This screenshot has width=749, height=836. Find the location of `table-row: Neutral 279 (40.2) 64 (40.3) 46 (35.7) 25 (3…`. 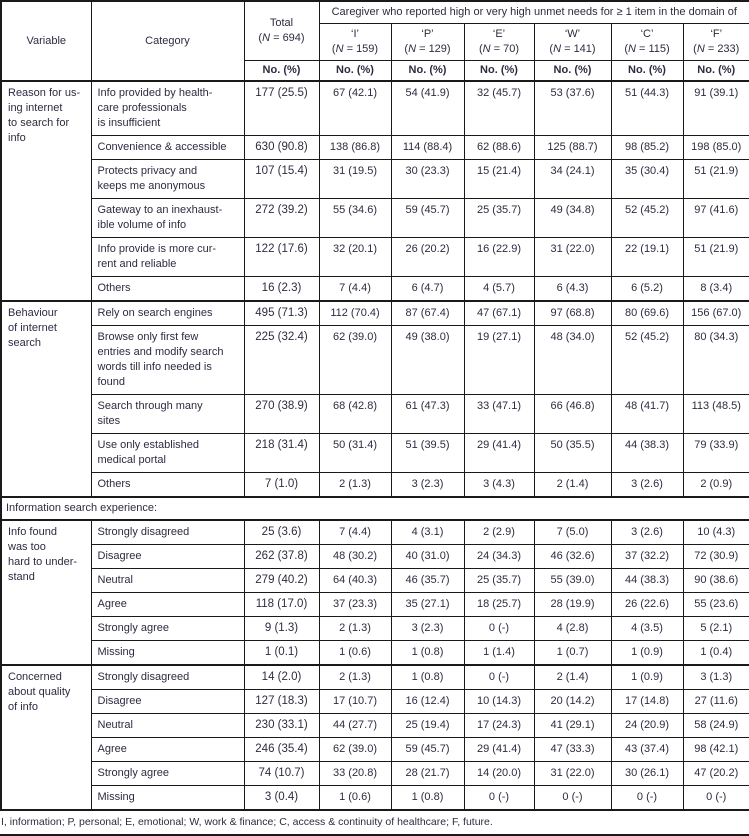

table-row: Neutral 279 (40.2) 64 (40.3) 46 (35.7) 25 (3… is located at coordinates (375, 580).